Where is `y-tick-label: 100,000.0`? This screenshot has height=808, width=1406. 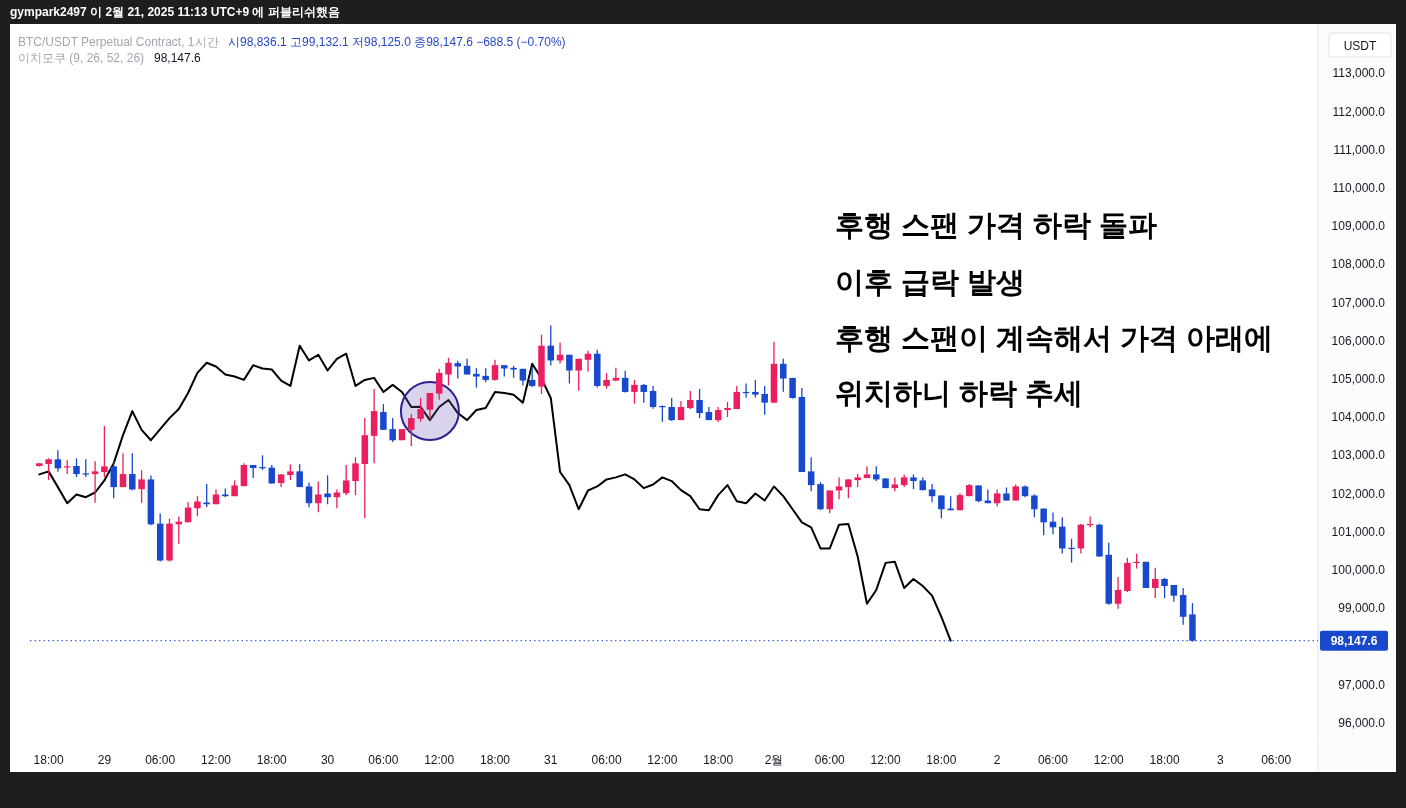 y-tick-label: 100,000.0 is located at coordinates (1358, 569).